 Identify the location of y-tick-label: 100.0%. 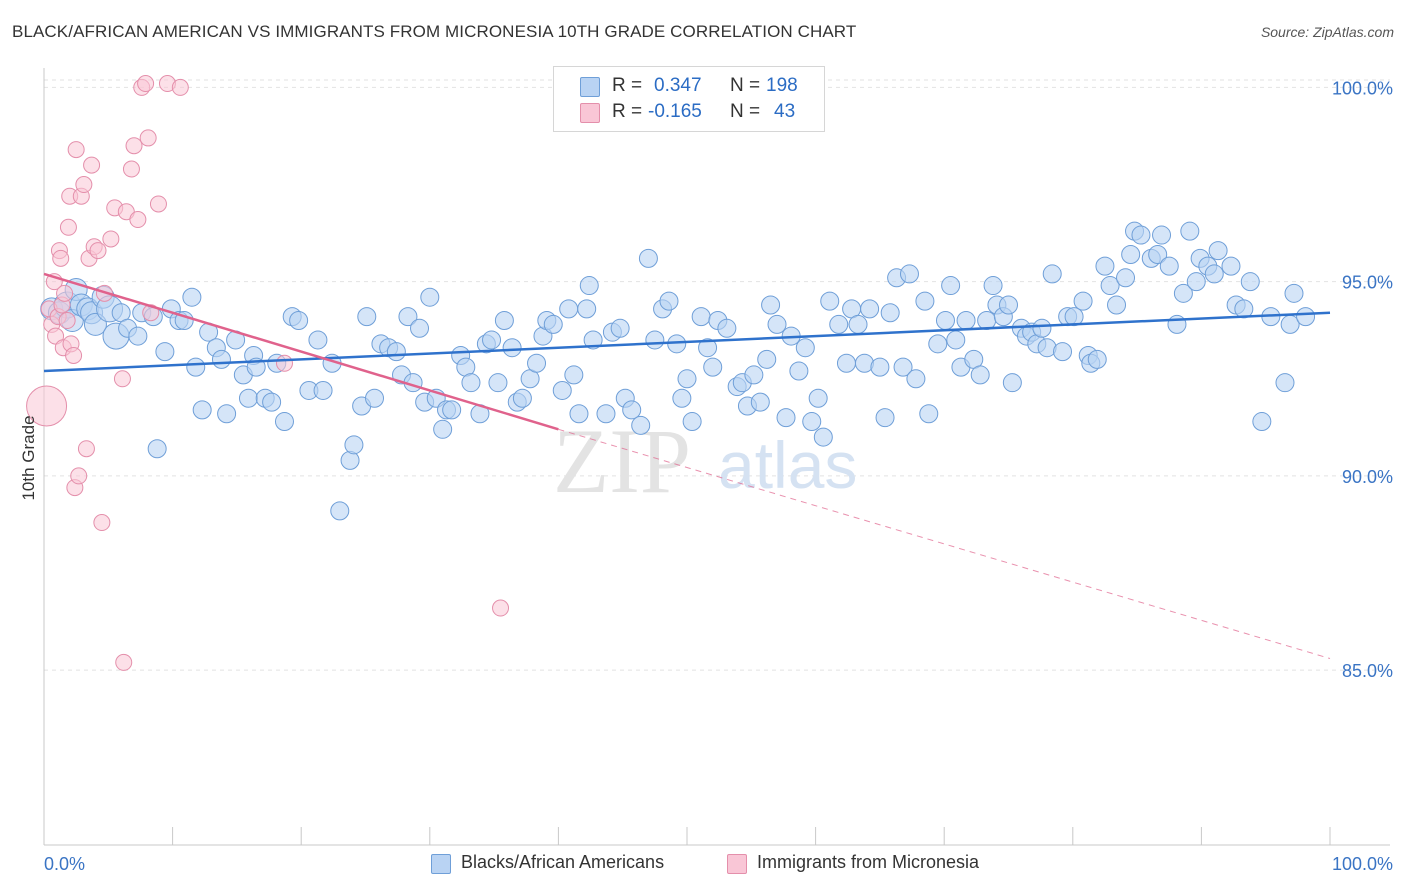
(1362, 88).